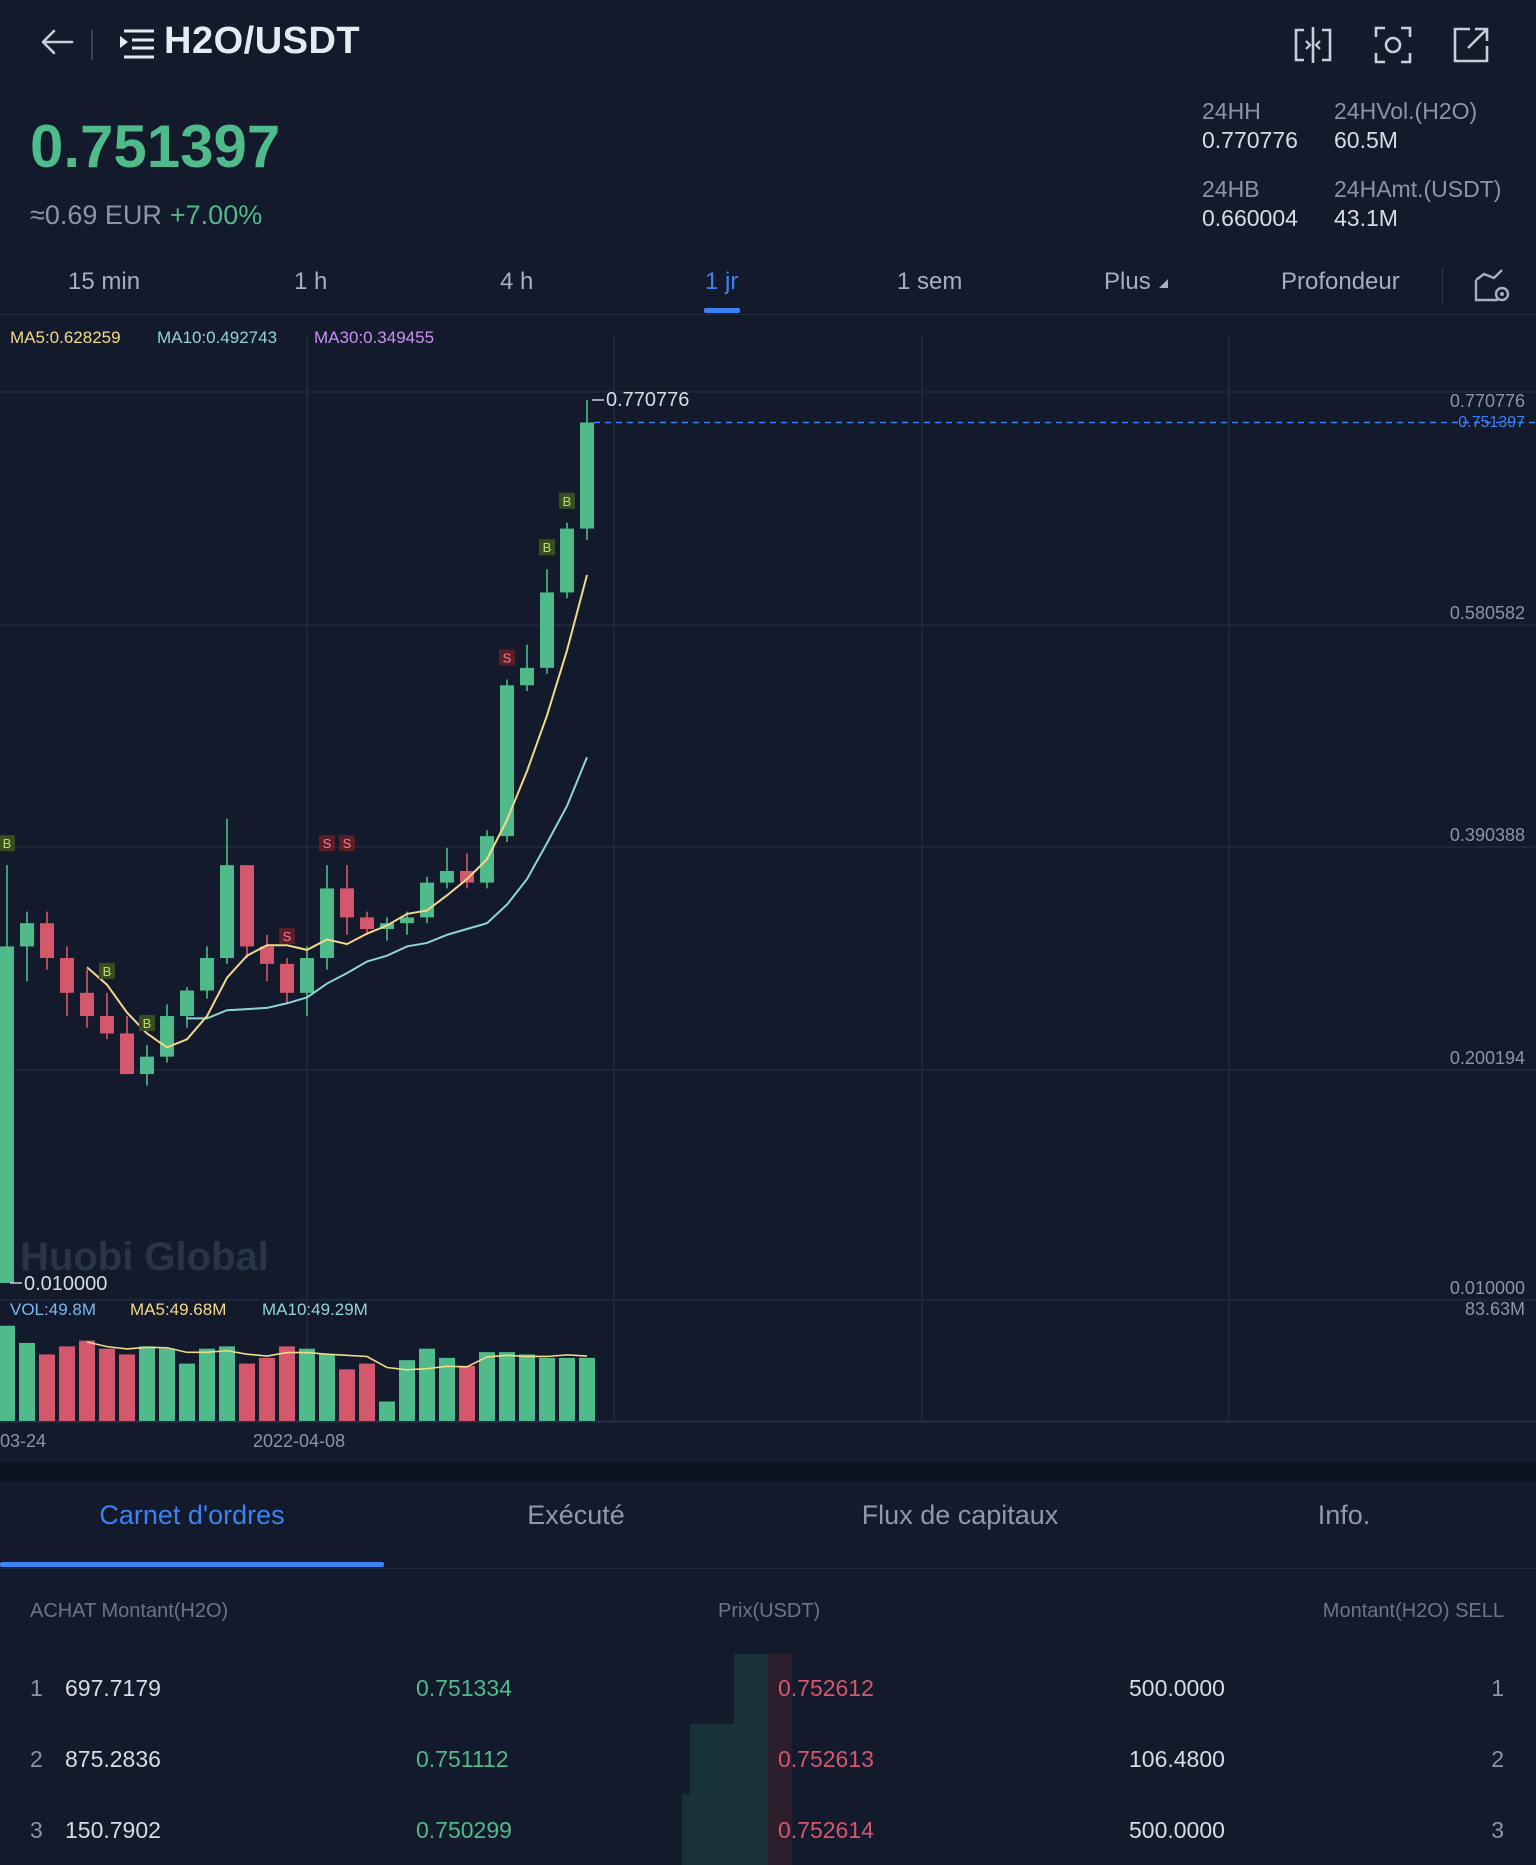 The height and width of the screenshot is (1865, 1536). Describe the element at coordinates (462, 1759) in the screenshot. I see `bid-price: 0.751112` at that location.